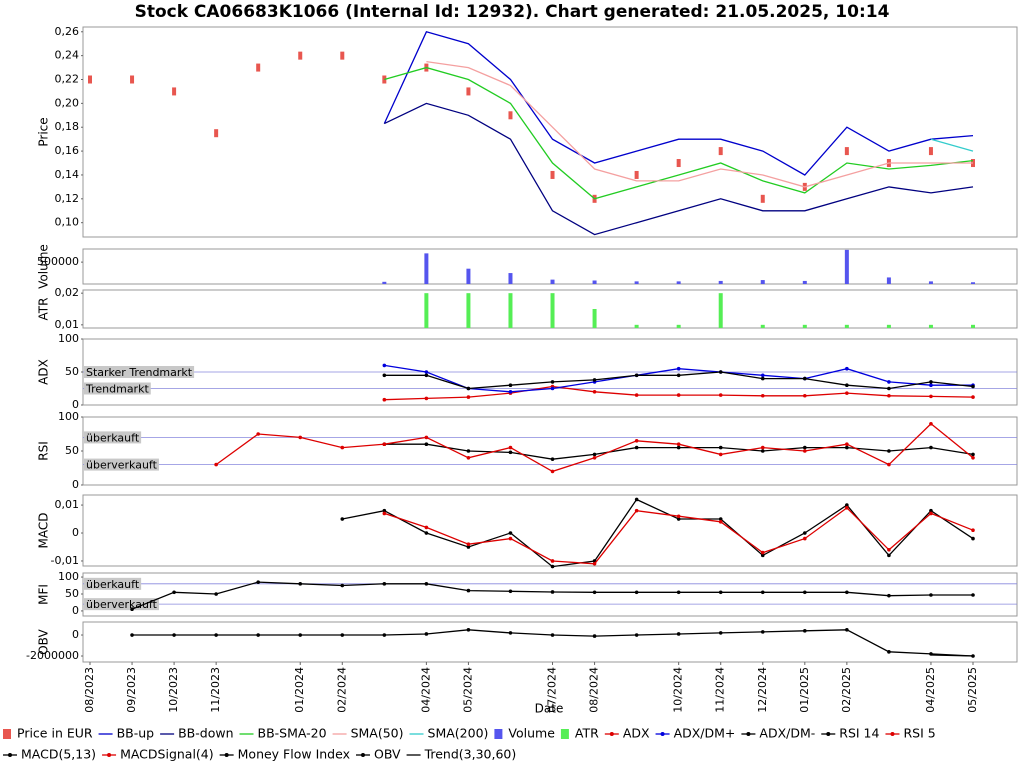 The image size is (1024, 768). Describe the element at coordinates (158, 754) in the screenshot. I see `legend-item: MACDSignal(4)` at that location.